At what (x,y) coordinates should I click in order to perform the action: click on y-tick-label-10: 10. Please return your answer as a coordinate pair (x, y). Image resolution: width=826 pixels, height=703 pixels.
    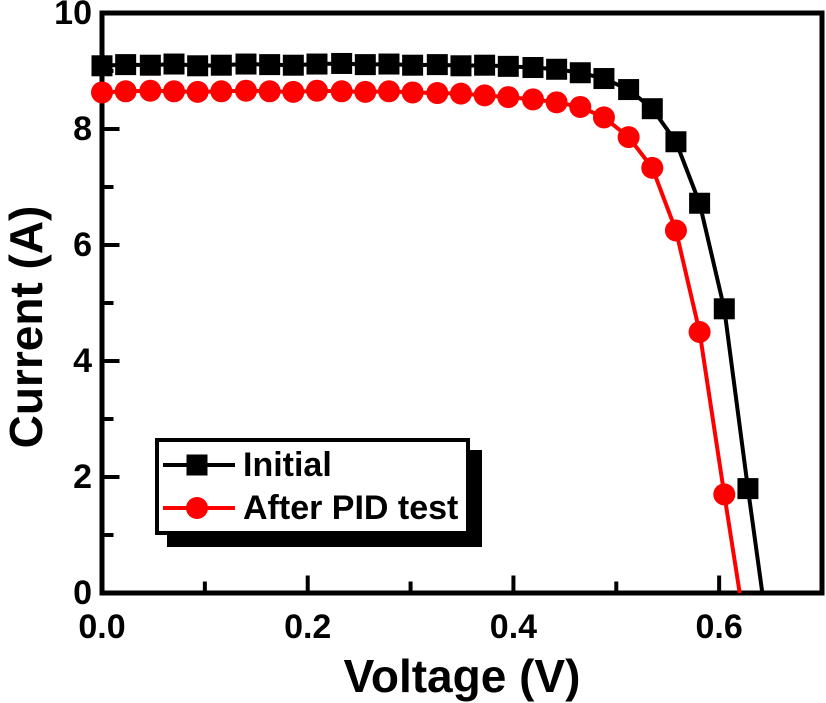
    Looking at the image, I should click on (73, 16).